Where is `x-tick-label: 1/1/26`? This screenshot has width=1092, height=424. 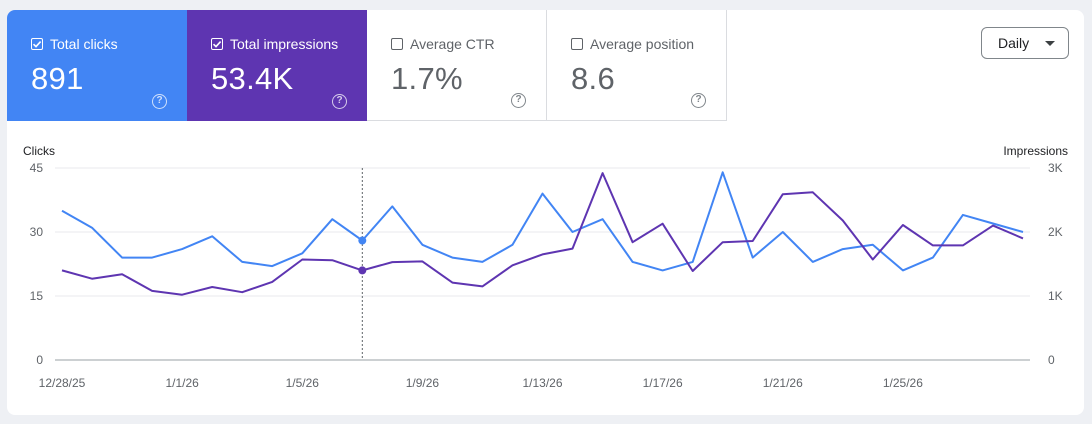 x-tick-label: 1/1/26 is located at coordinates (182, 383).